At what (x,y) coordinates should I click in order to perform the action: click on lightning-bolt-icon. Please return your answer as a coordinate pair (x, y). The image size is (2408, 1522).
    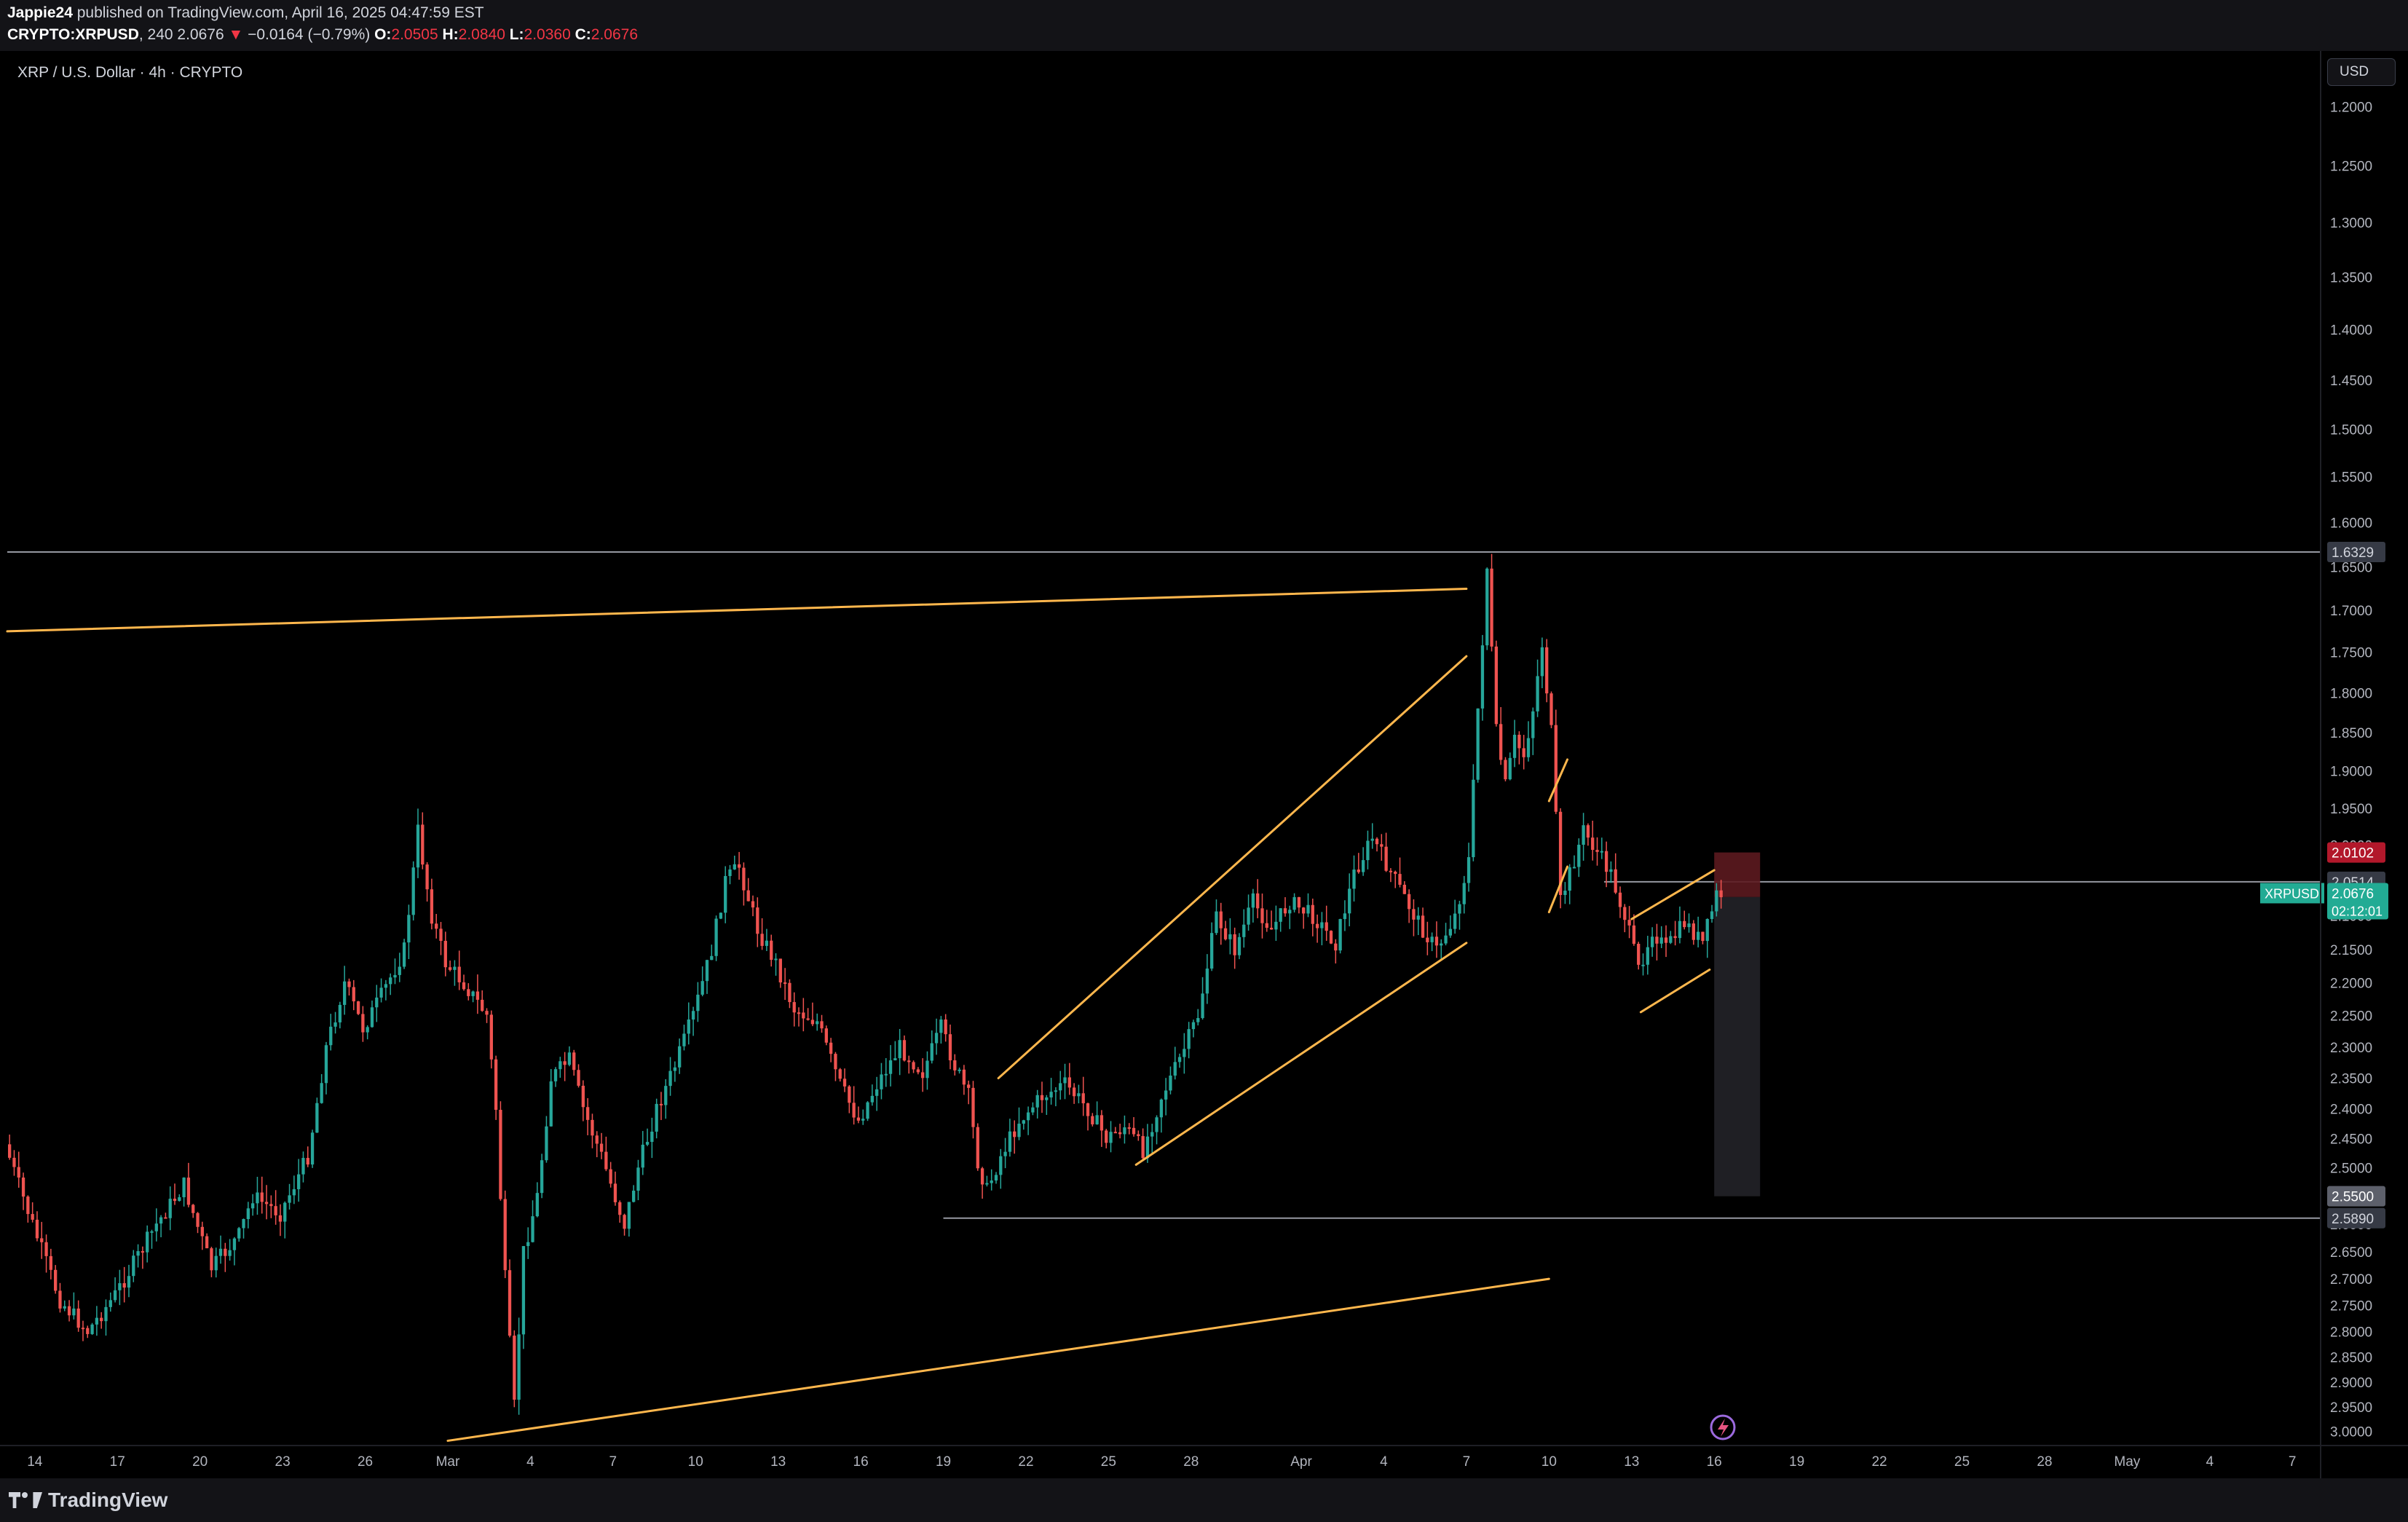
    Looking at the image, I should click on (1723, 1428).